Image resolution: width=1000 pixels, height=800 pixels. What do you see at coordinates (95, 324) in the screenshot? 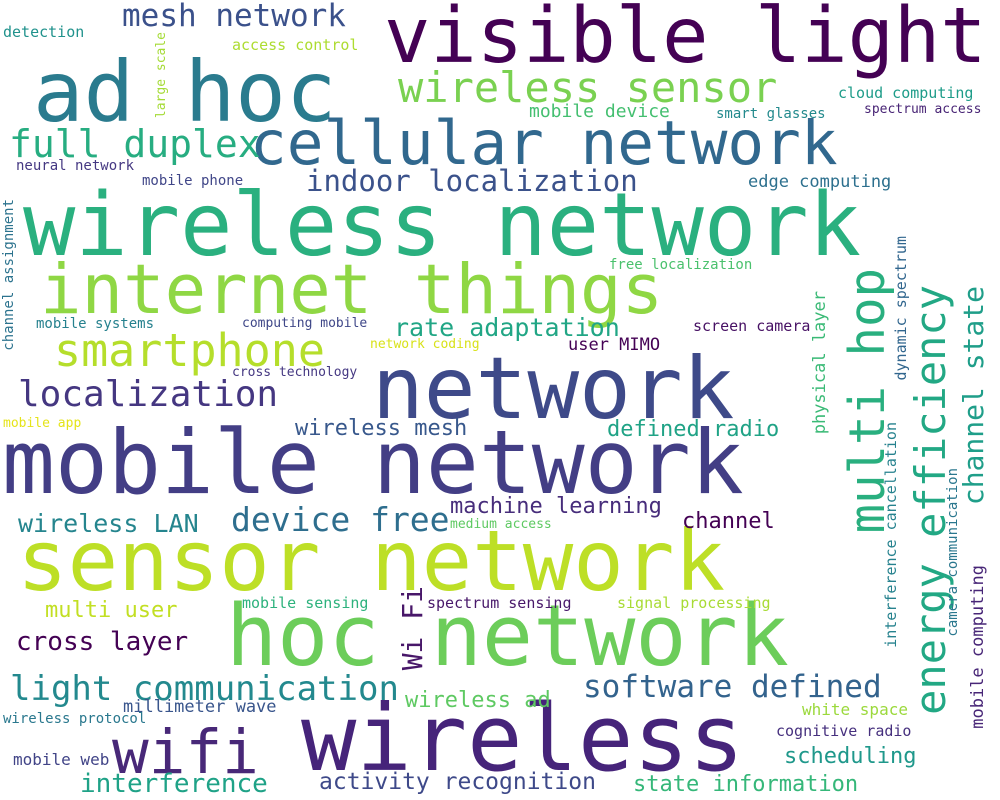
I see `word-mobile-systems: mobile systems` at bounding box center [95, 324].